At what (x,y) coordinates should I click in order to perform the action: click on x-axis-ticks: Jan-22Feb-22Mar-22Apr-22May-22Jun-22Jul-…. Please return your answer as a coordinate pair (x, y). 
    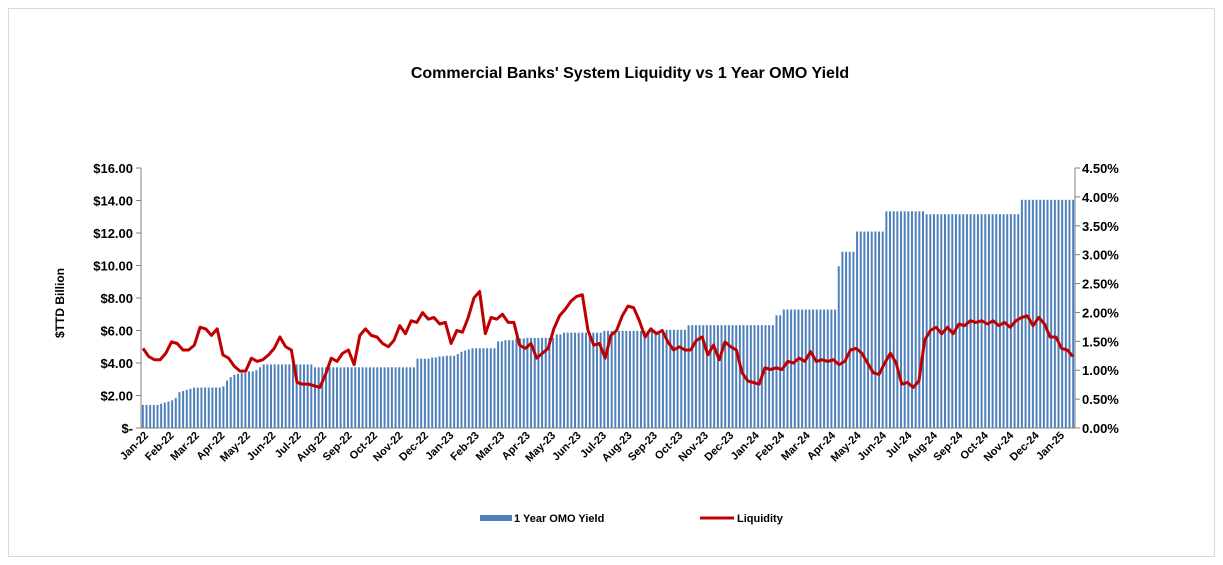
    Looking at the image, I should click on (592, 446).